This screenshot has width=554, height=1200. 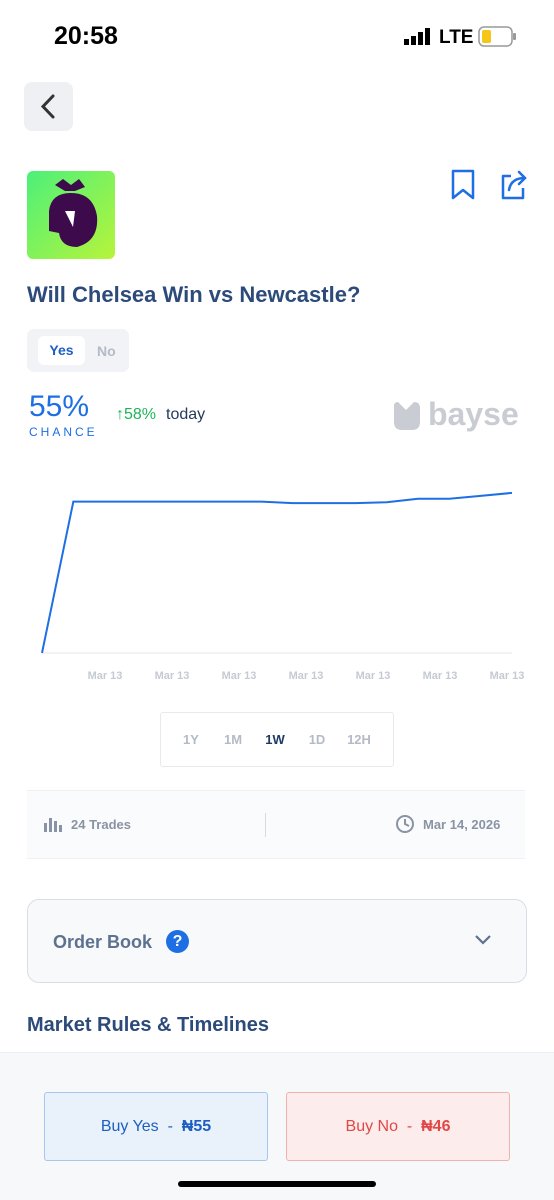 I want to click on tab-no: No, so click(x=106, y=351).